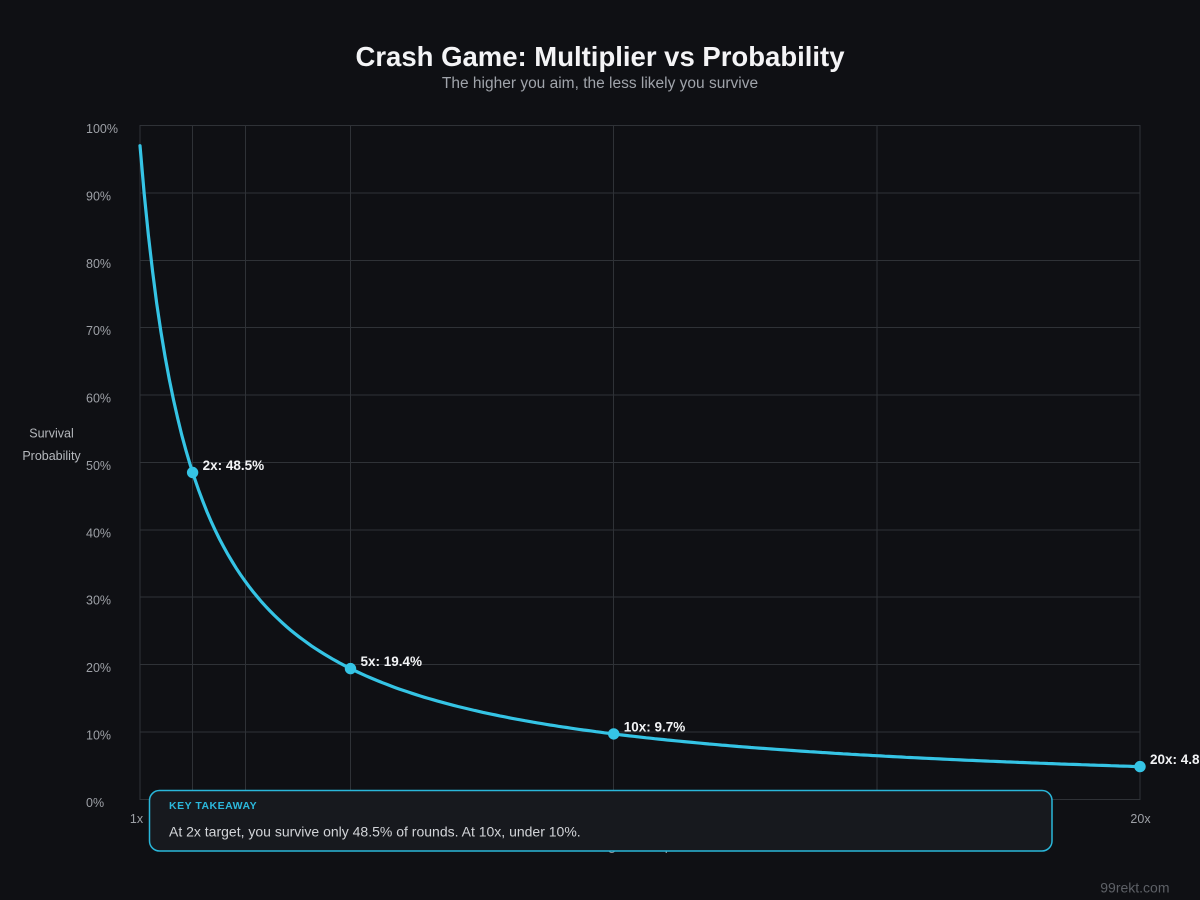  Describe the element at coordinates (98, 533) in the screenshot. I see `svg-text: 40%` at that location.